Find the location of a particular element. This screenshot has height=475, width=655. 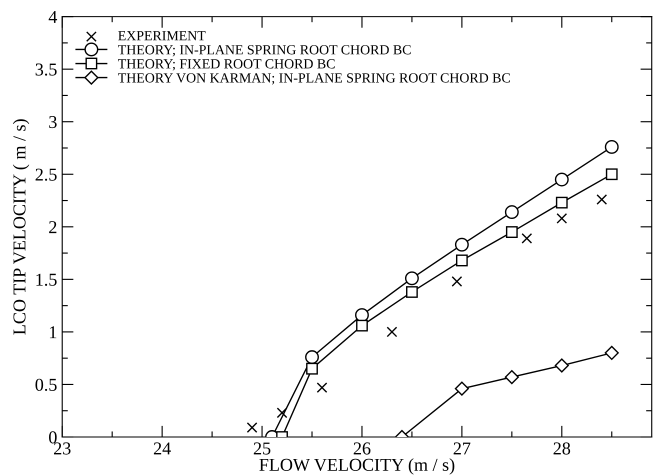

x-axis-title: FLOW VELOCITY (m / s) is located at coordinates (356, 466).